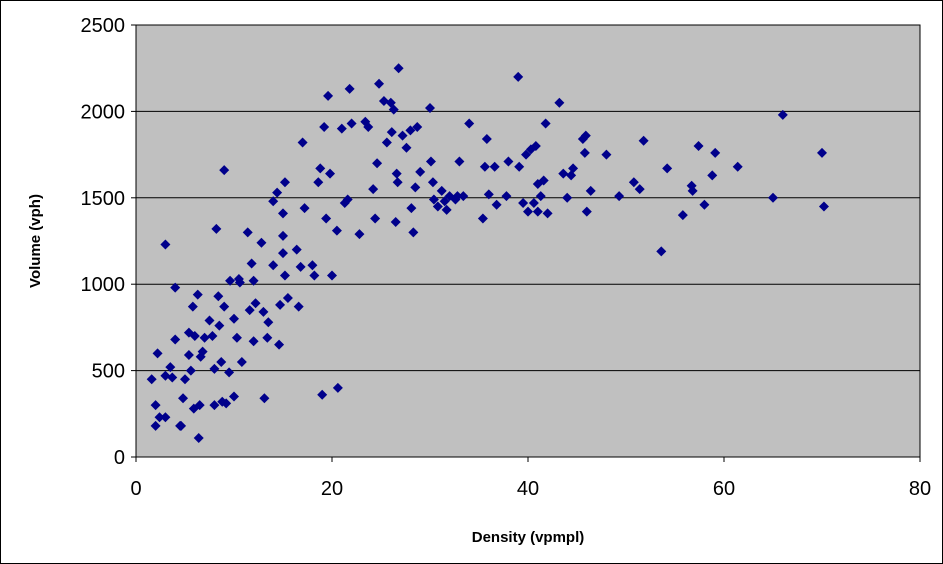 This screenshot has height=564, width=943. Describe the element at coordinates (528, 489) in the screenshot. I see `x-tick-label: 40` at that location.